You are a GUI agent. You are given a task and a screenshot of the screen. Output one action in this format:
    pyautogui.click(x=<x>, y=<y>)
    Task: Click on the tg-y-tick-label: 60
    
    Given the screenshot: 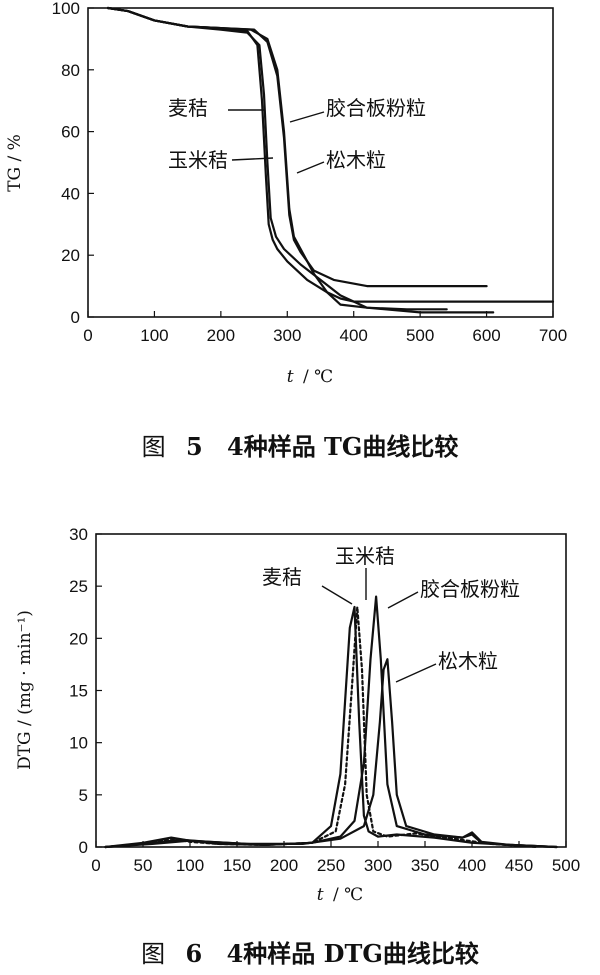 What is the action you would take?
    pyautogui.click(x=70, y=132)
    